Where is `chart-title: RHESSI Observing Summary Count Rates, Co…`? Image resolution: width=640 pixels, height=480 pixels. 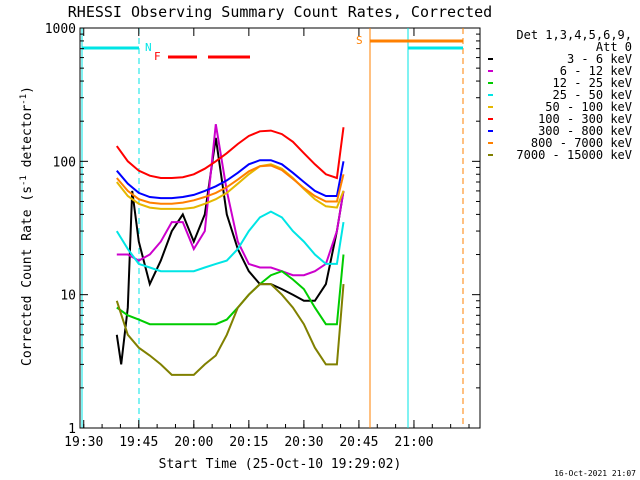 chart-title: RHESSI Observing Summary Count Rates, Co… is located at coordinates (280, 12).